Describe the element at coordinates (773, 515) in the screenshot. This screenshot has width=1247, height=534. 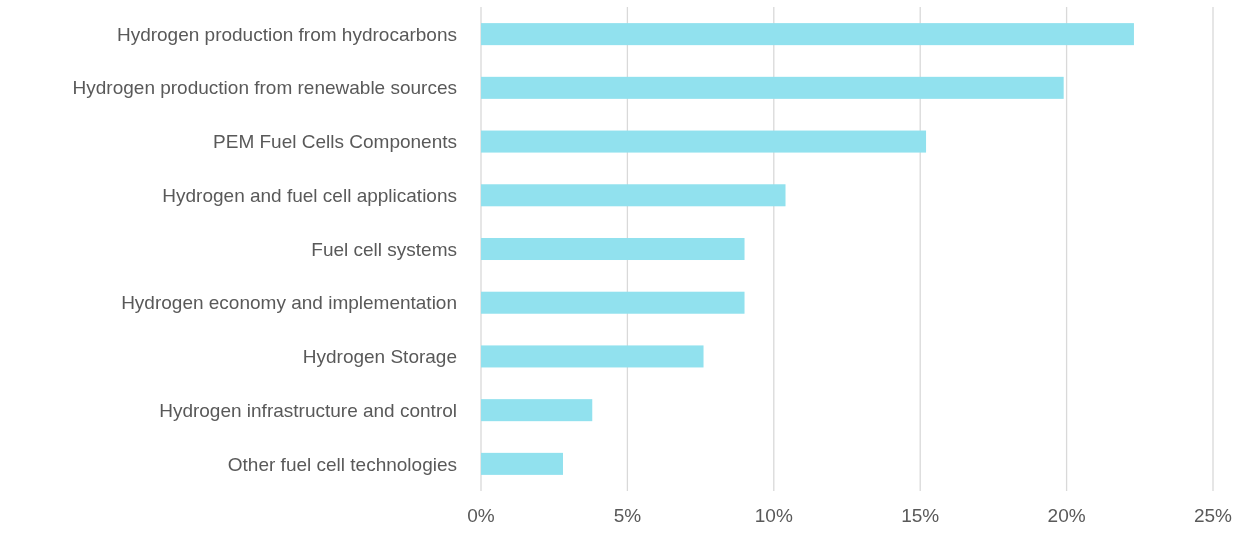
I see `x-tick-label: 10%` at that location.